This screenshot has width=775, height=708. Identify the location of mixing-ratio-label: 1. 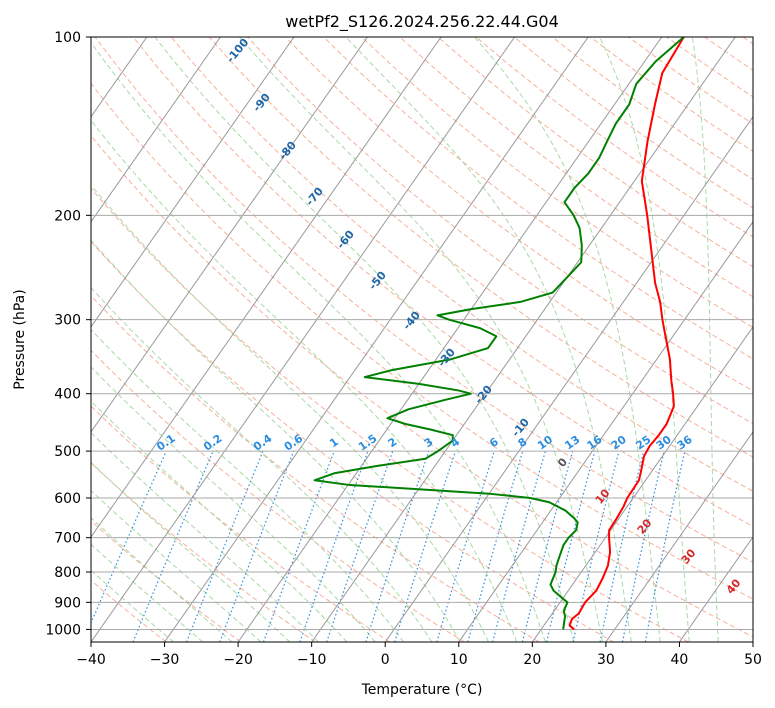
(334, 442).